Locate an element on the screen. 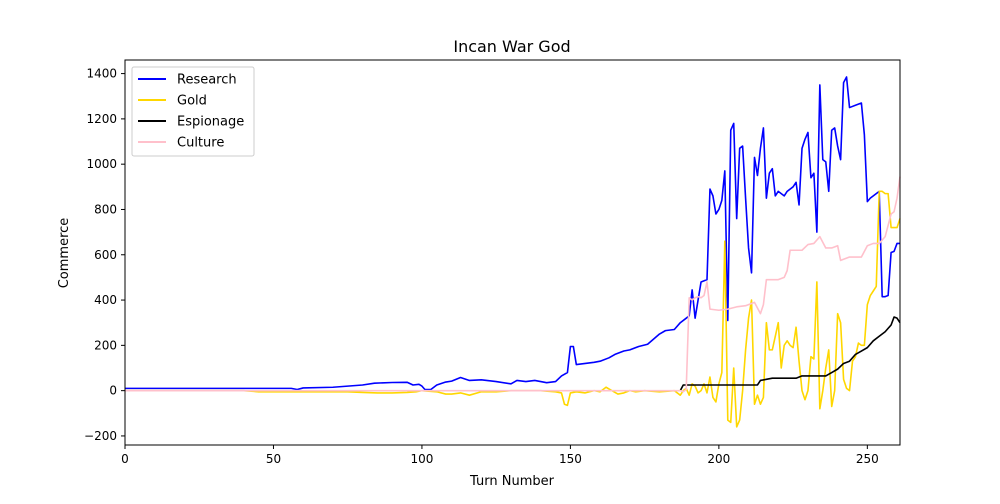  legend-label-espionage: Espionage is located at coordinates (210, 122).